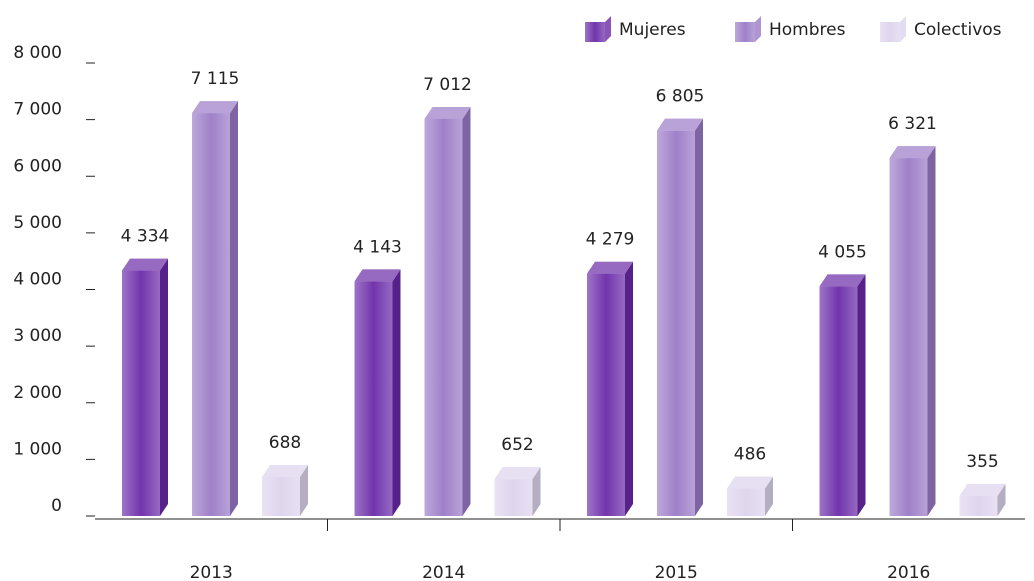 The image size is (1034, 581). What do you see at coordinates (215, 79) in the screenshot?
I see `data-label: 7 115` at bounding box center [215, 79].